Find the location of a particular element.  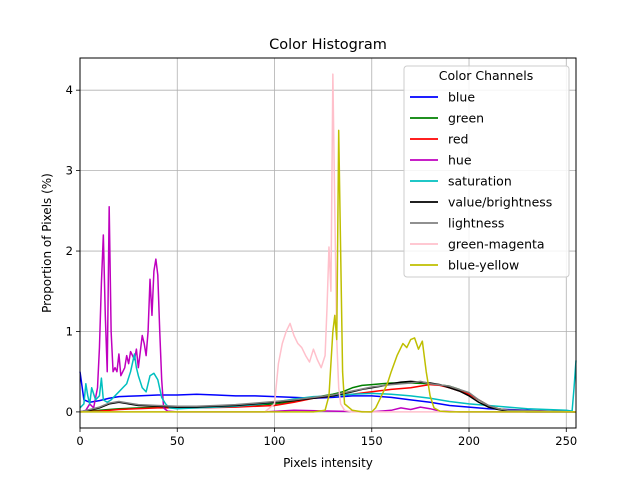

legend-box is located at coordinates (486, 171).